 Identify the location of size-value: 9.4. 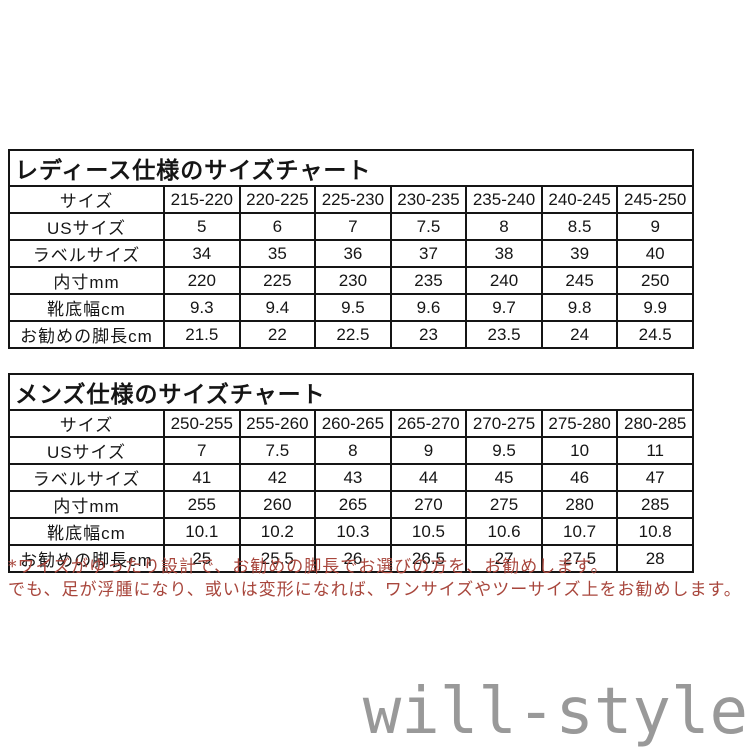
(277, 307).